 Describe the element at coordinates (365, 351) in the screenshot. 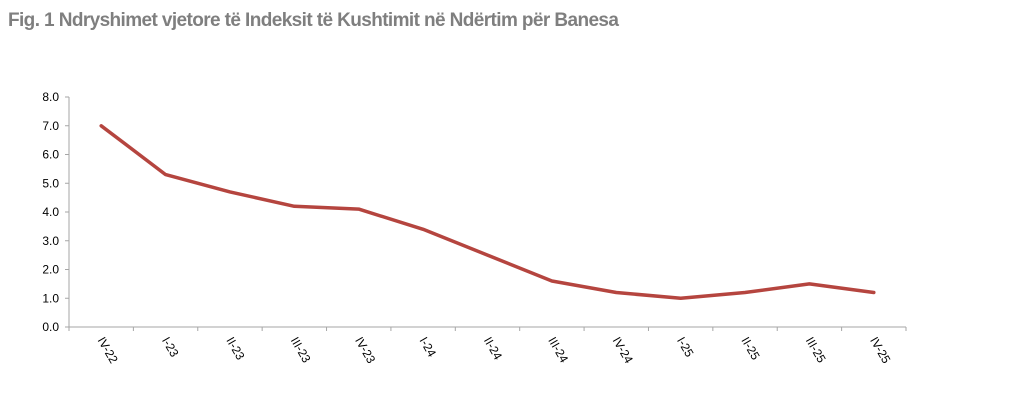

I see `x-tick-label: IV-23` at that location.